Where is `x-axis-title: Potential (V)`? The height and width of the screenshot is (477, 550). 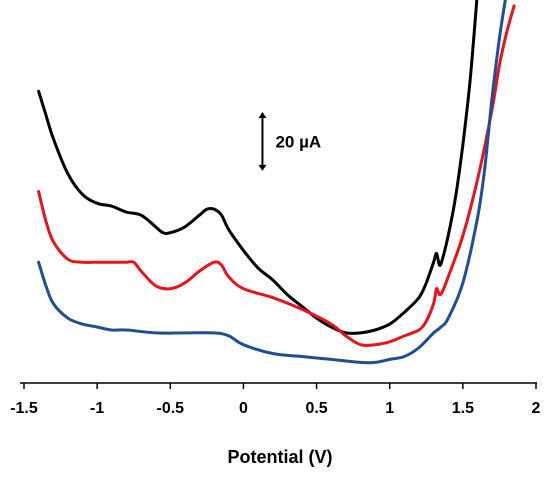
x-axis-title: Potential (V) is located at coordinates (279, 457).